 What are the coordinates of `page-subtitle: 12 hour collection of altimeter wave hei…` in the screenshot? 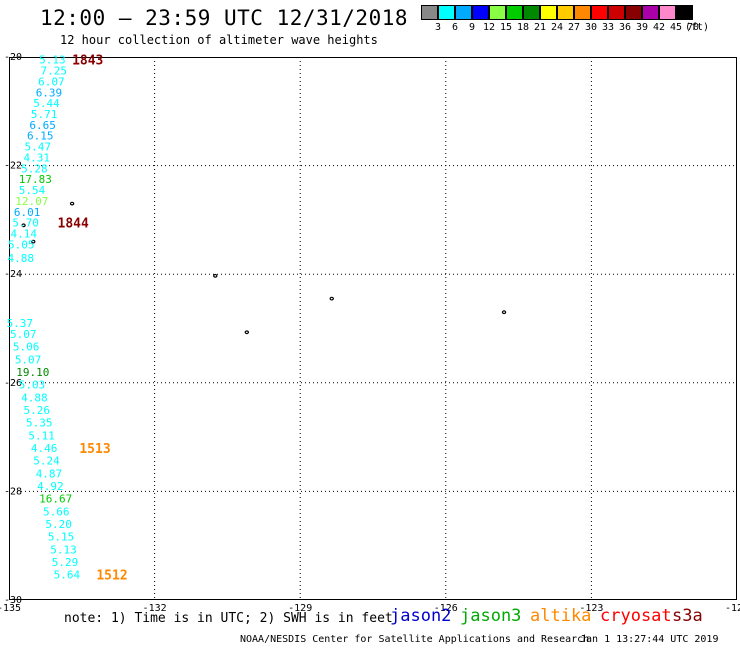 It's located at (219, 40).